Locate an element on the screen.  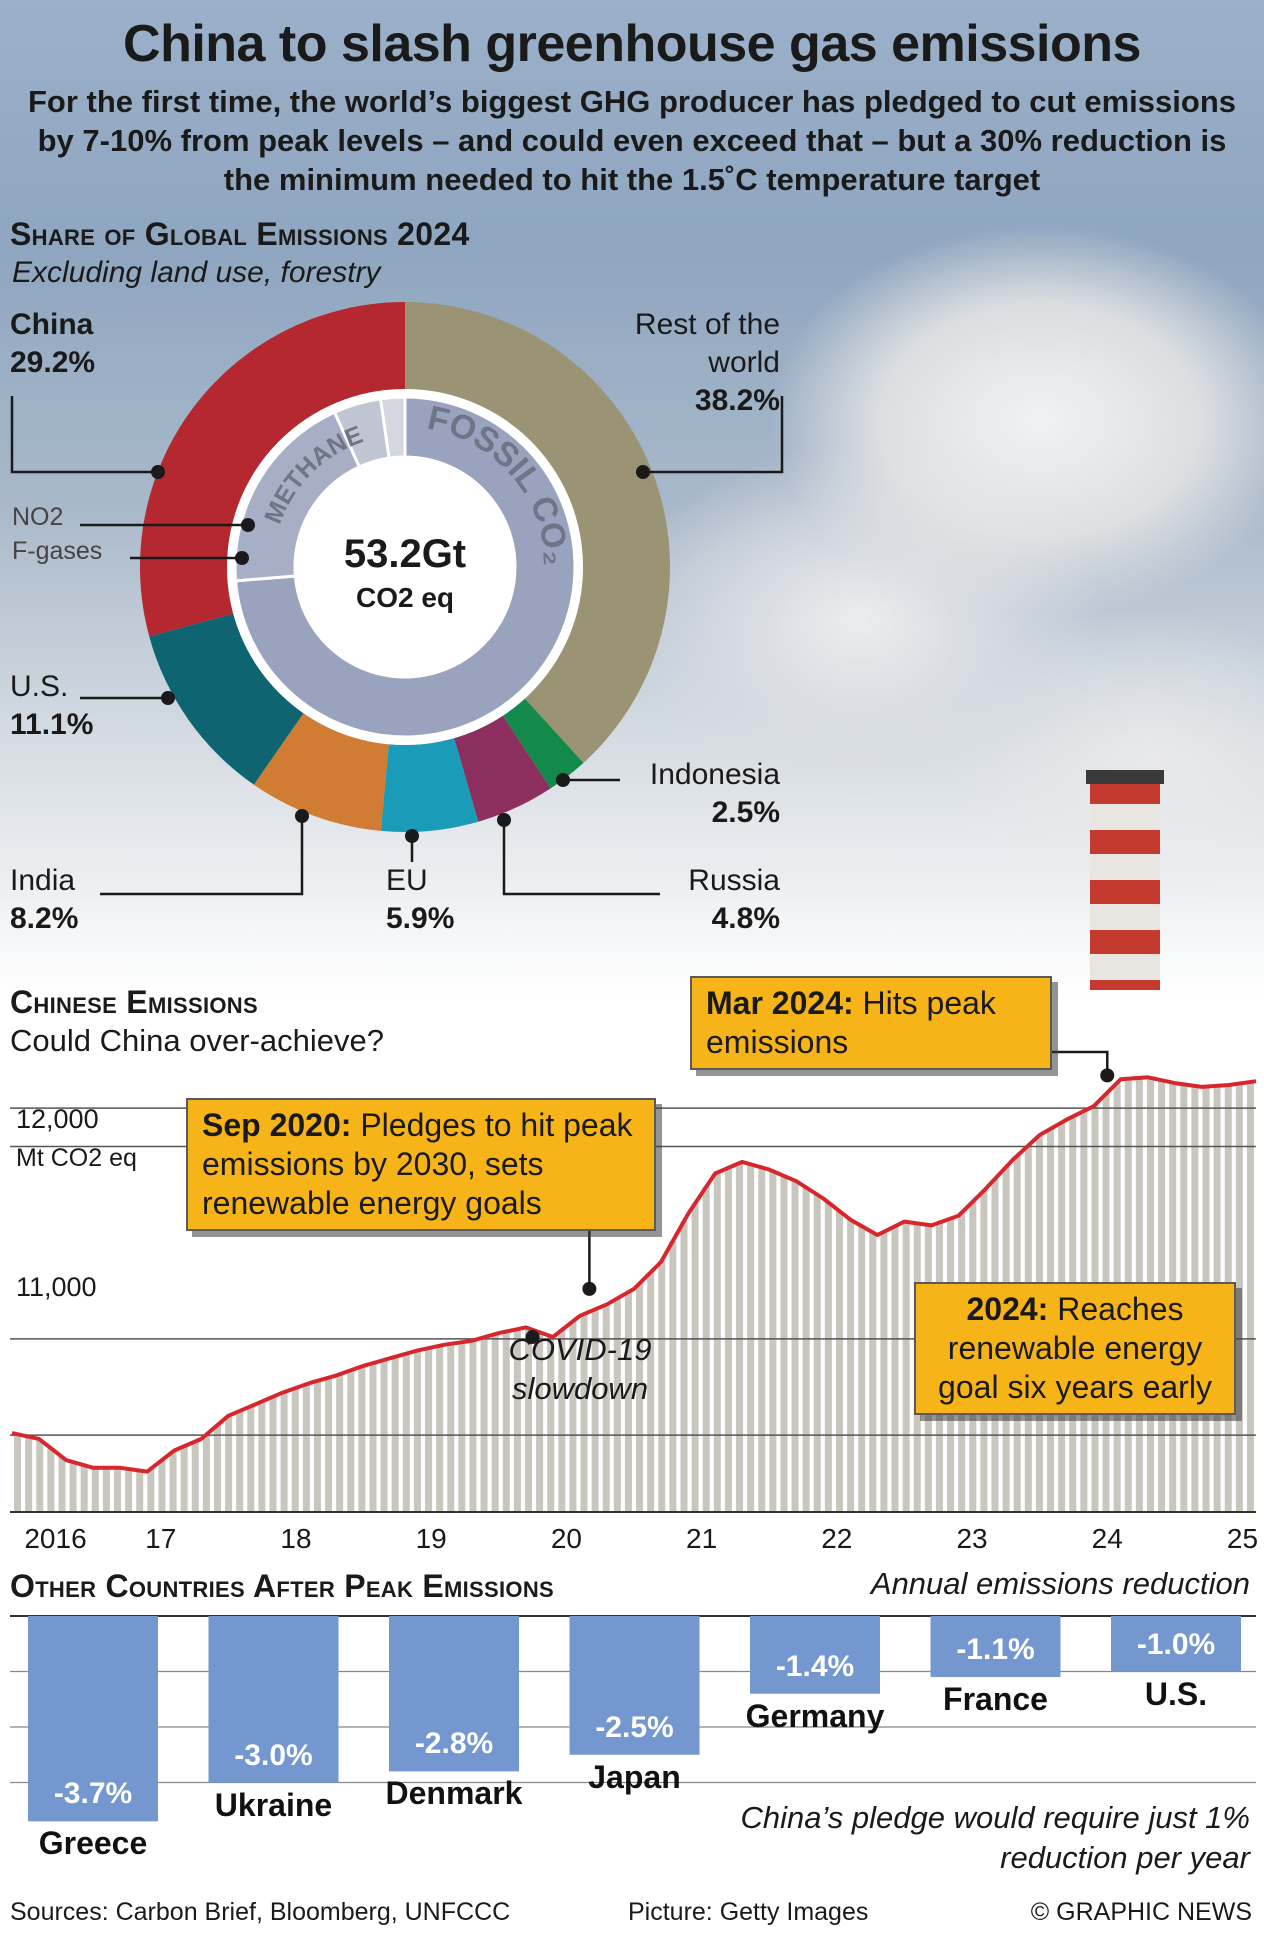
bar-japan is located at coordinates (634, 1685).